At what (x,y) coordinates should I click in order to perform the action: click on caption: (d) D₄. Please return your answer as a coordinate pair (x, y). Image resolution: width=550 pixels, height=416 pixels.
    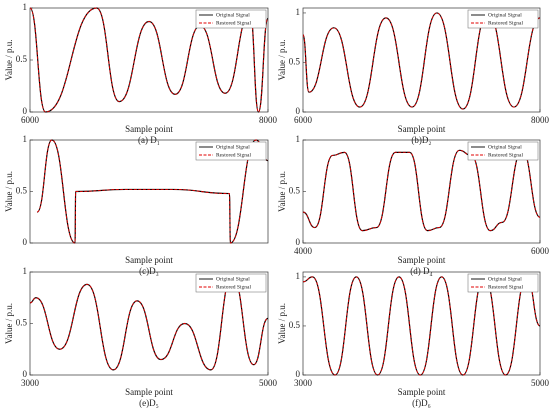
    Looking at the image, I should click on (421, 271).